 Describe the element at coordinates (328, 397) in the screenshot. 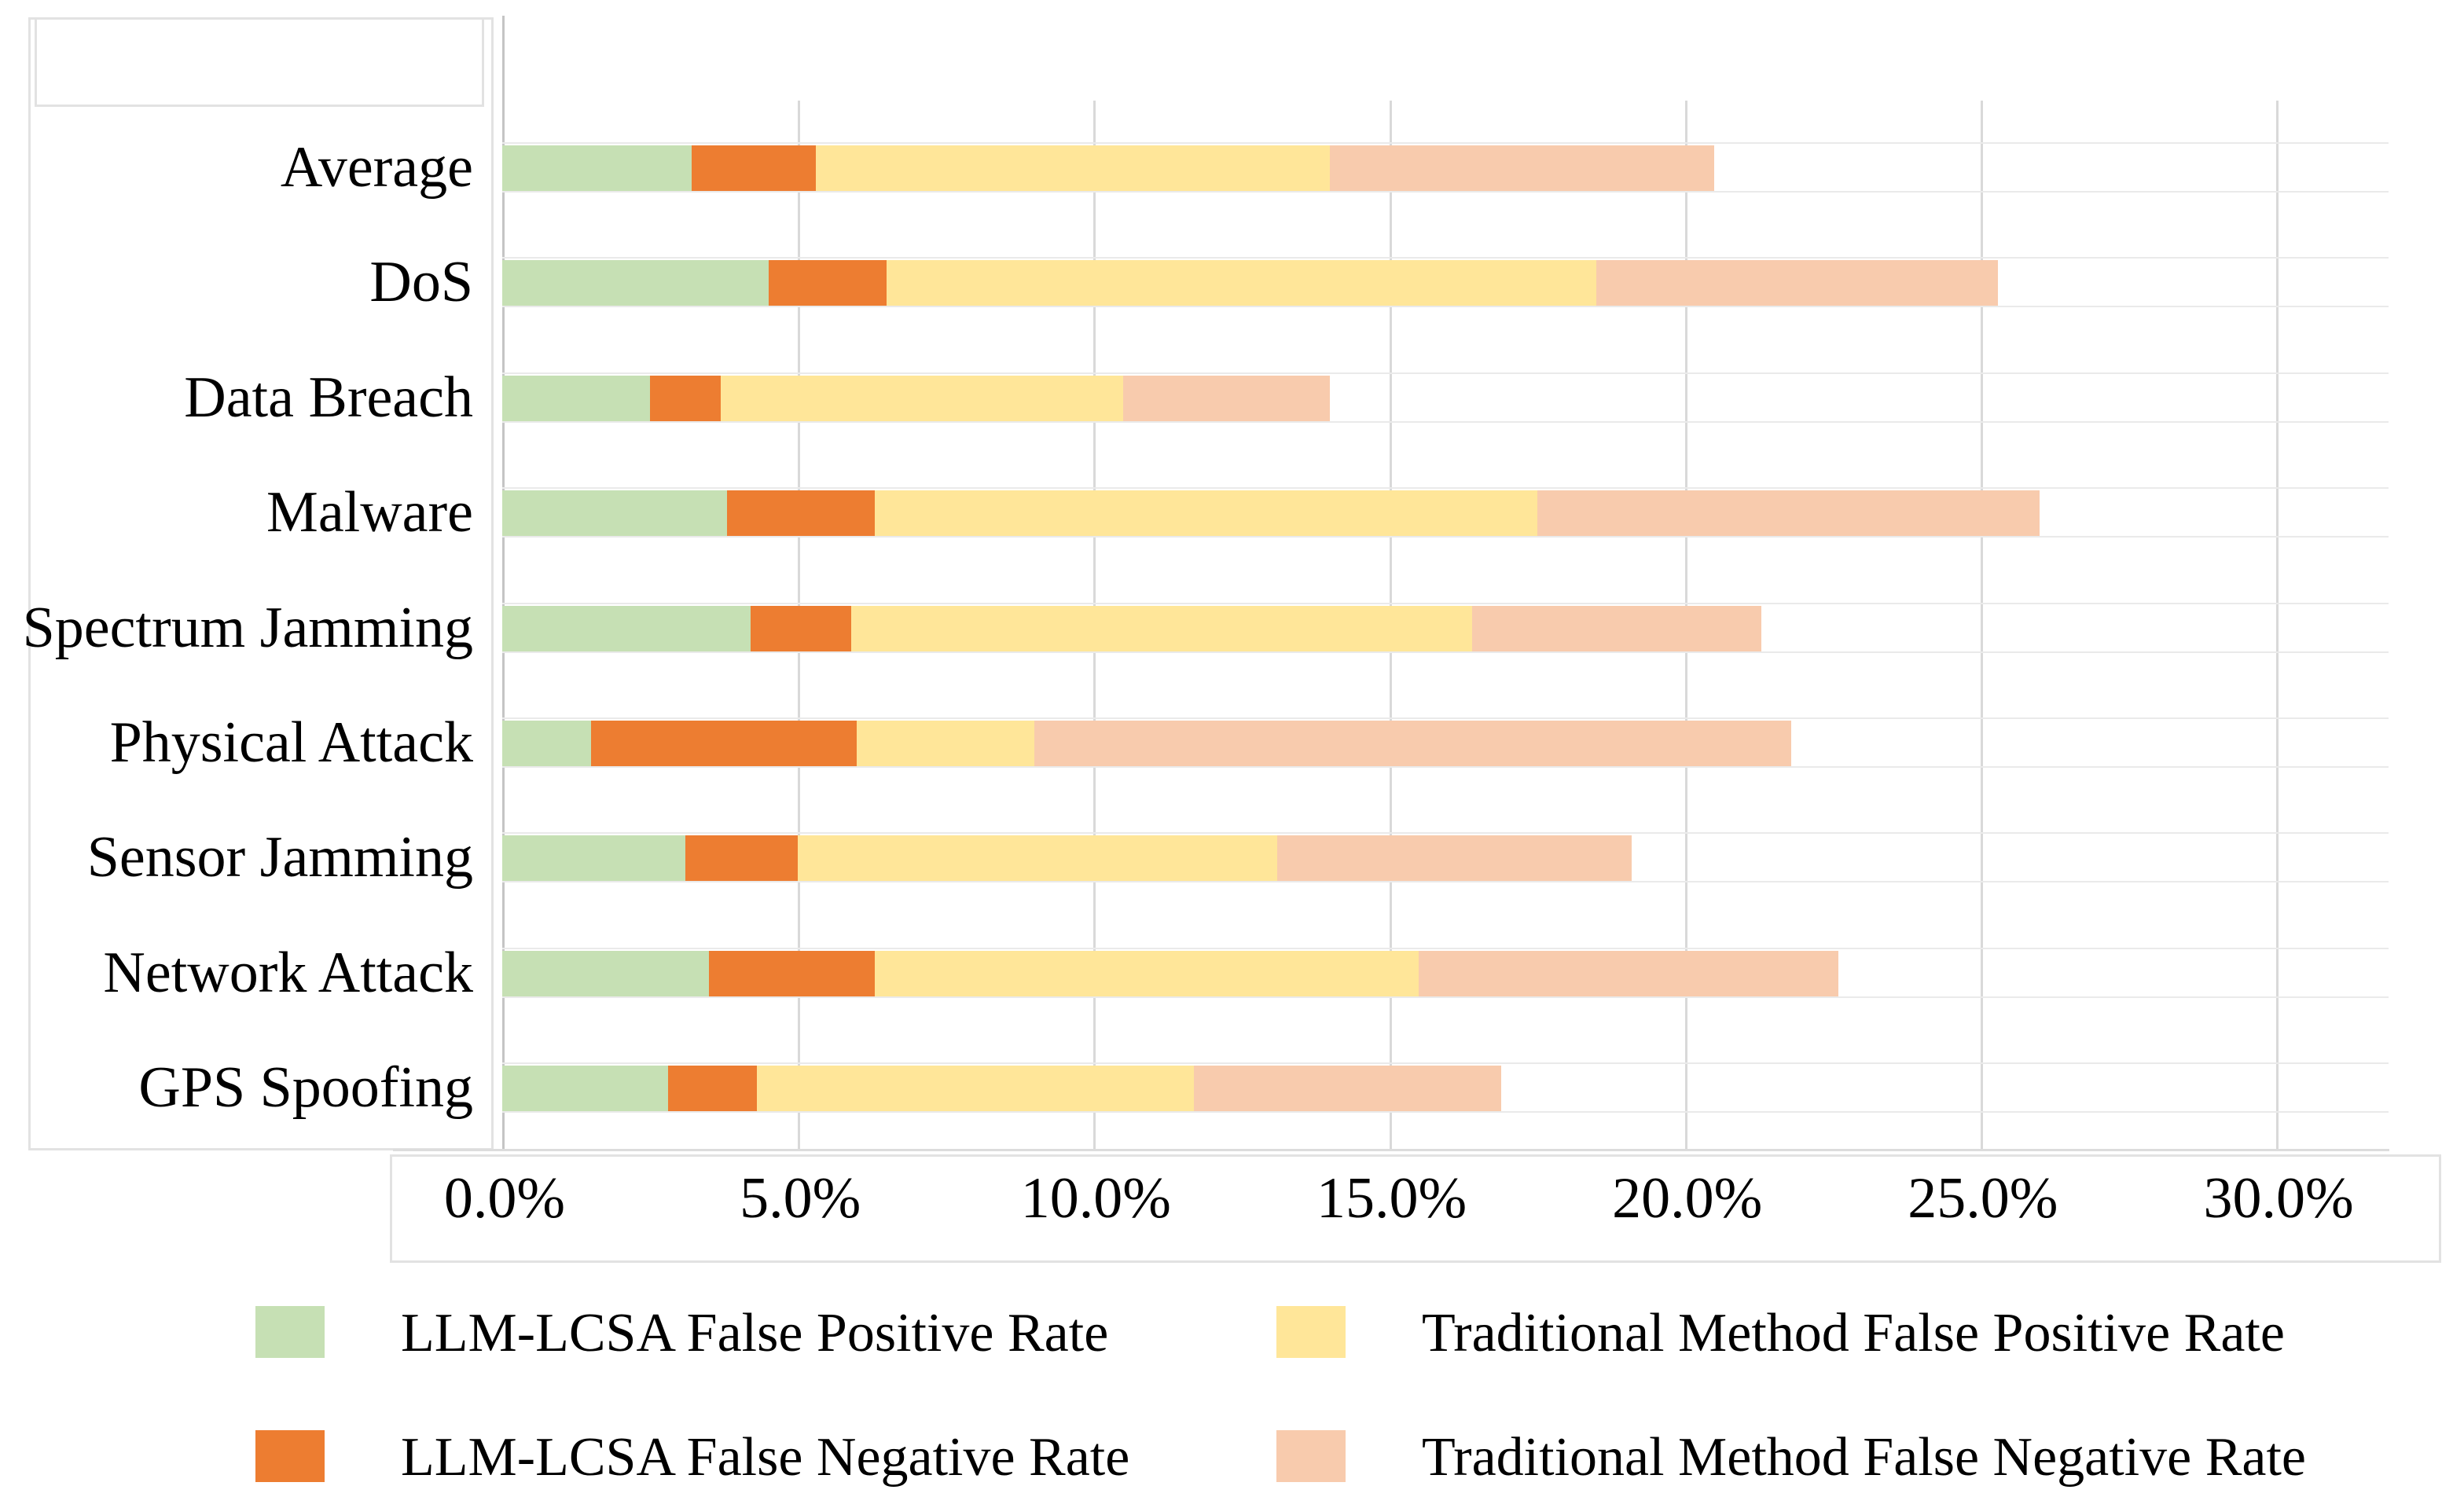

I see `category-label: Data Breach` at that location.